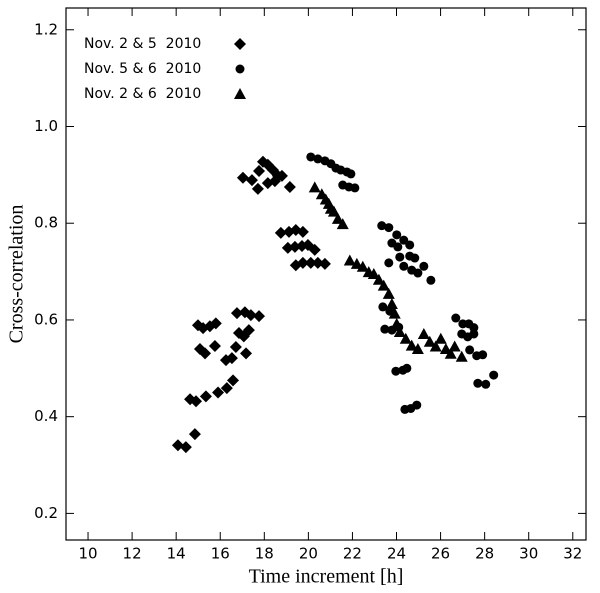  Describe the element at coordinates (46, 319) in the screenshot. I see `y-tick-label: 0.6` at that location.